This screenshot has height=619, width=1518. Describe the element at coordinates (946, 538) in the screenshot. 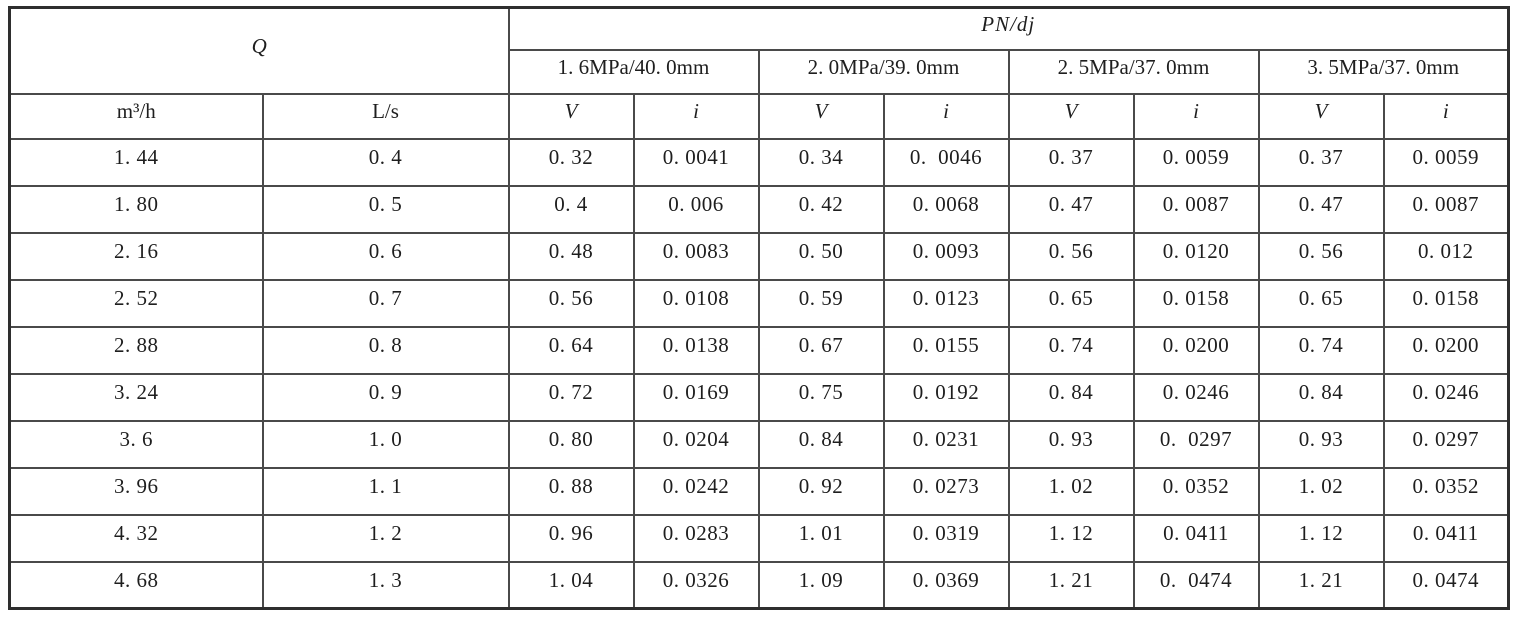

I see `cell: 0. 0319` at that location.